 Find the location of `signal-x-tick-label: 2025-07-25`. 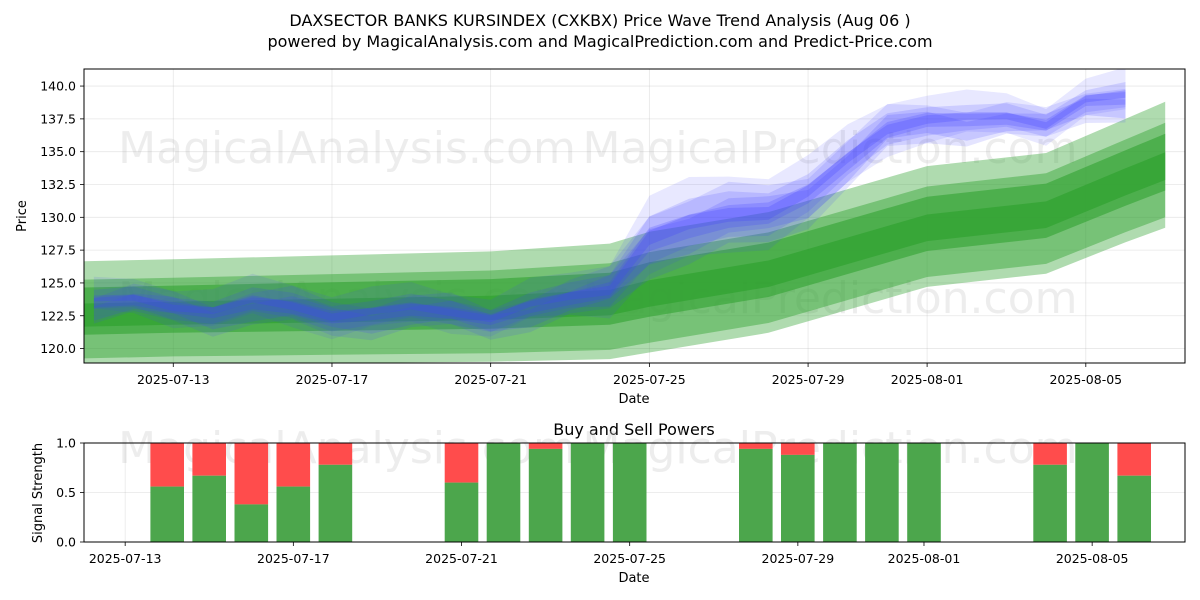

signal-x-tick-label: 2025-07-25 is located at coordinates (629, 558).